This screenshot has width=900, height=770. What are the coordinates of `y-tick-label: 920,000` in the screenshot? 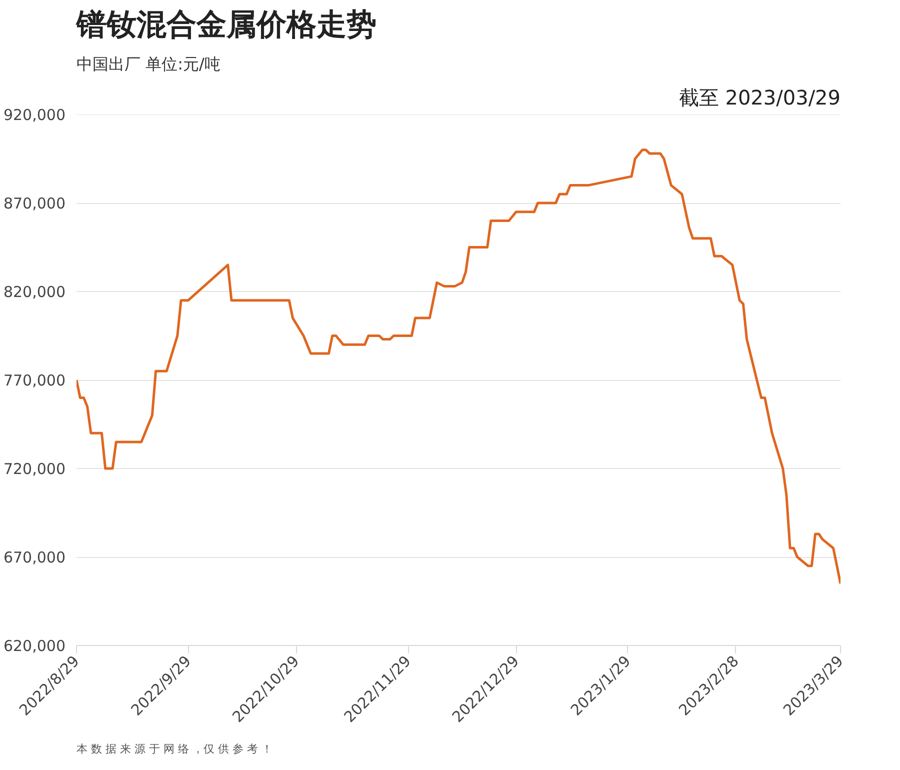 It's located at (34, 115).